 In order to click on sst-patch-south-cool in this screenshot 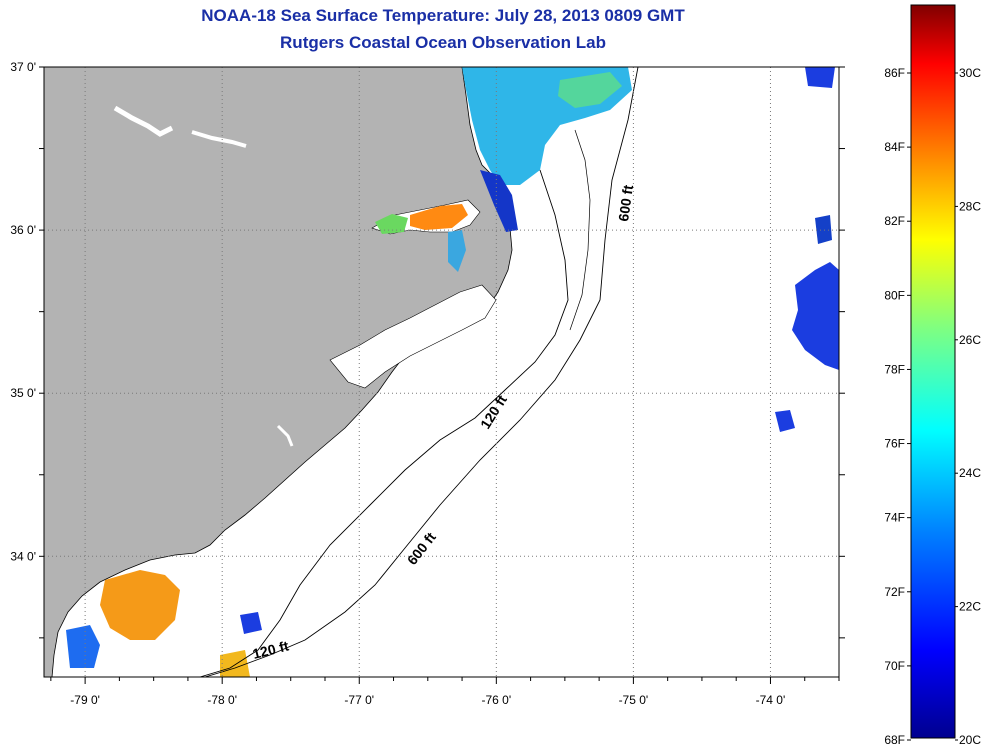, I will do `click(83, 646)`.